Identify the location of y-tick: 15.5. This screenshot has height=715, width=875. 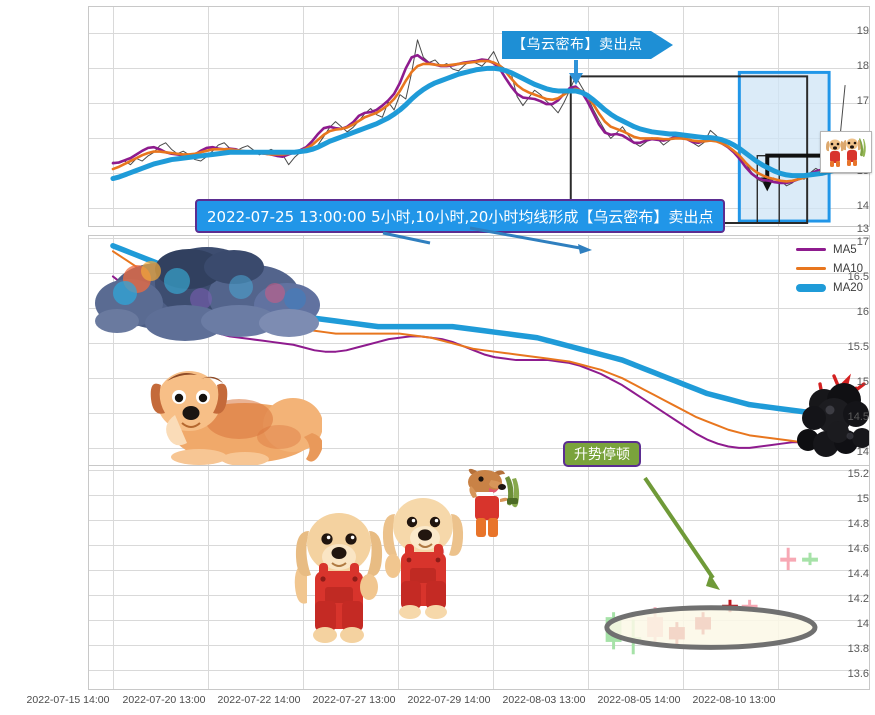
(858, 347).